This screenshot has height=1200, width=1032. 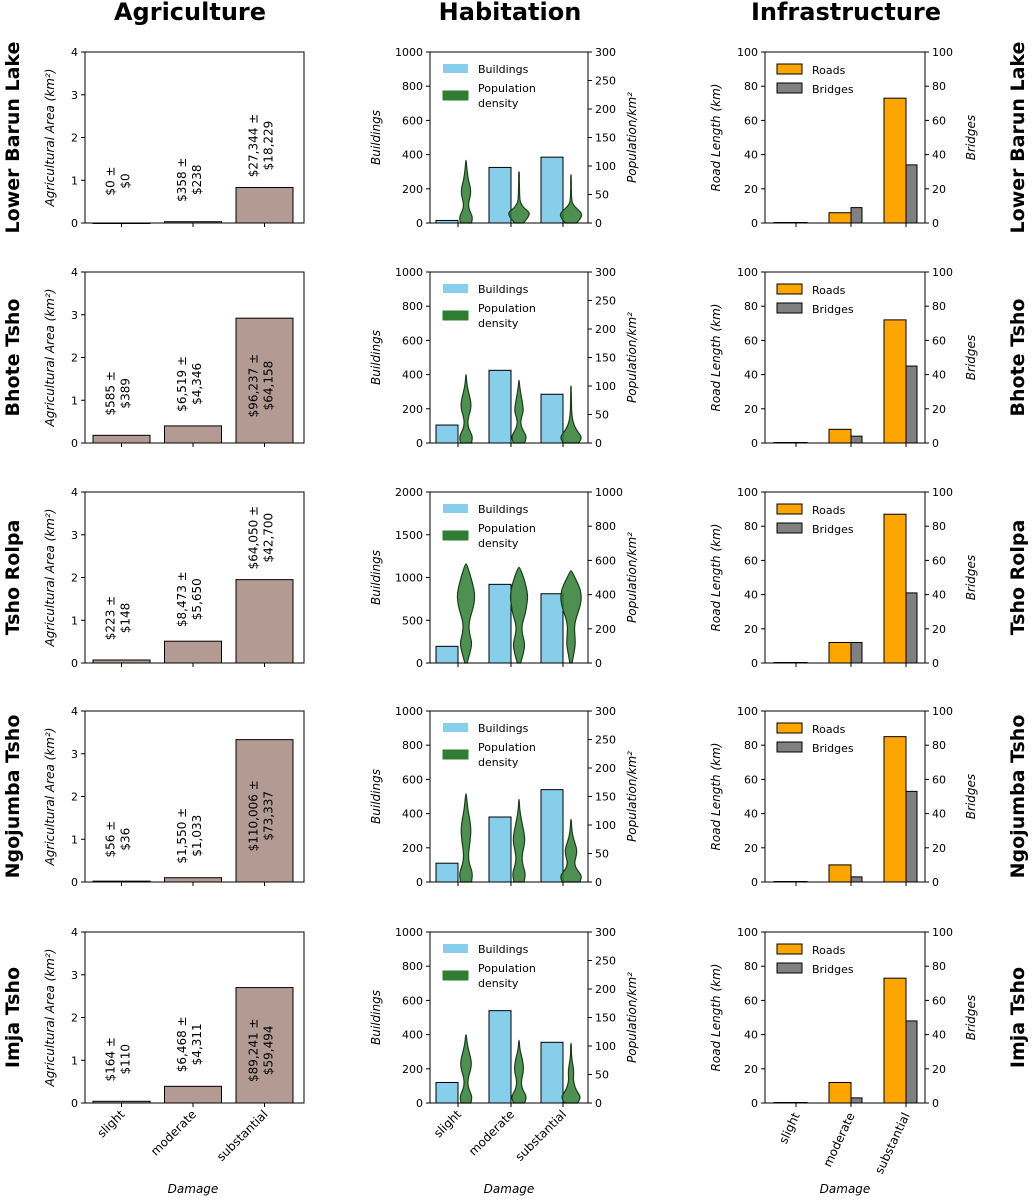 What do you see at coordinates (173, 1132) in the screenshot?
I see `x-category-label: moderate` at bounding box center [173, 1132].